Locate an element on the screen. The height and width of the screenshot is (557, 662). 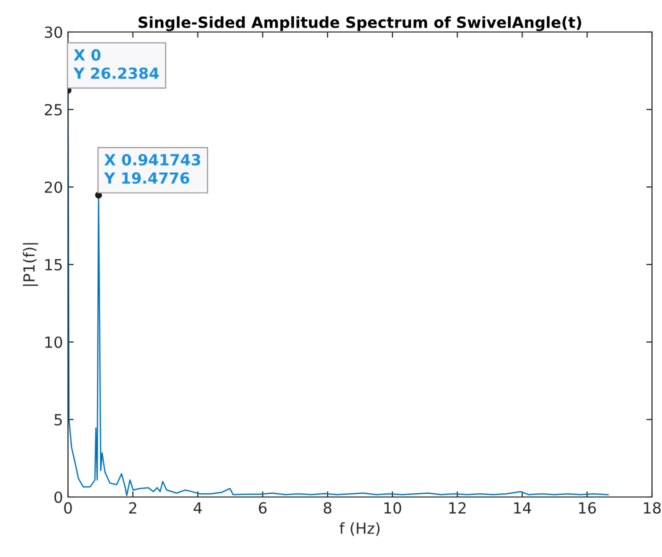
x-tick-label: 16 is located at coordinates (587, 508).